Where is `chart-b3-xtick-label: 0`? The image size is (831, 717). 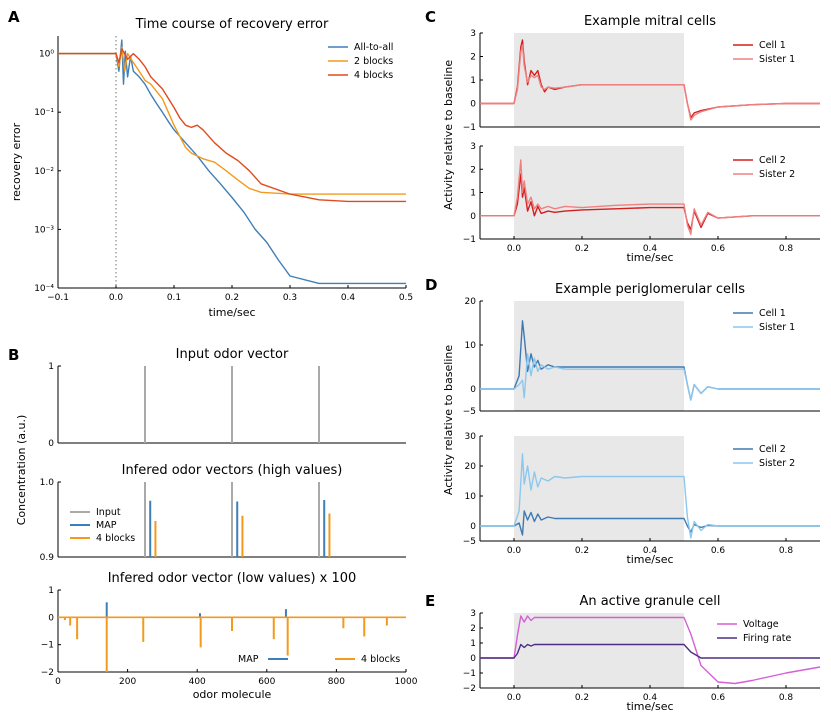 chart-b3-xtick-label: 0 is located at coordinates (58, 682).